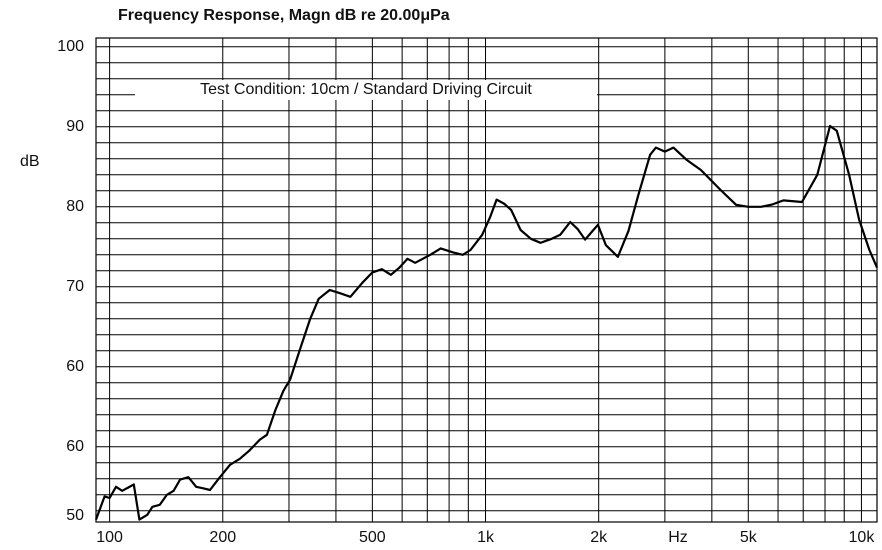  Describe the element at coordinates (599, 537) in the screenshot. I see `x-tick-label: 2k` at that location.